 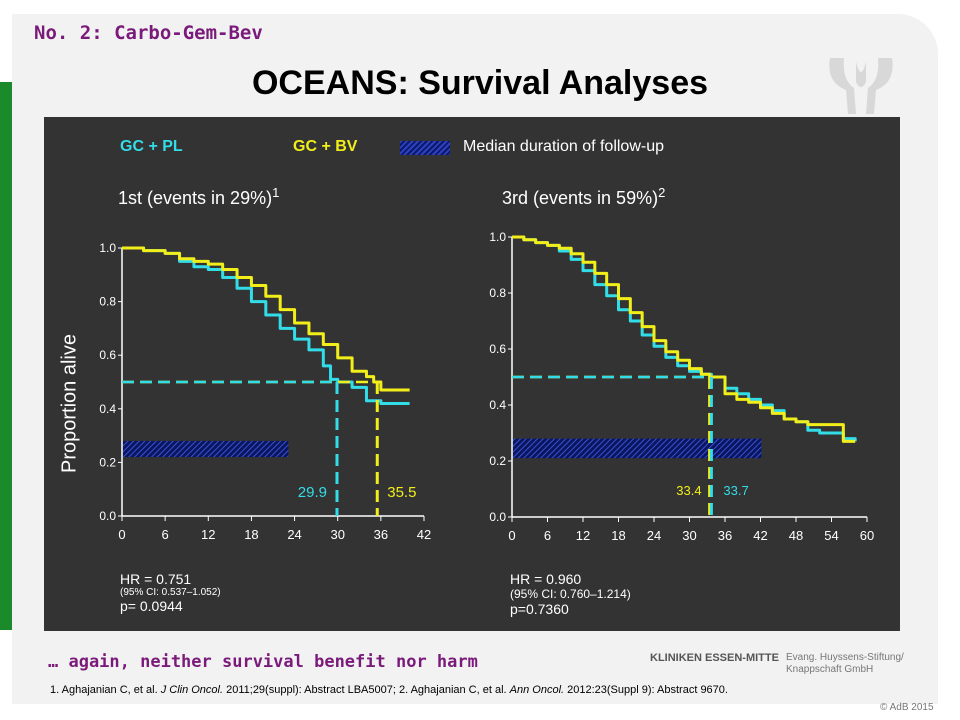 What do you see at coordinates (564, 146) in the screenshot?
I see `legend-follow-up: Median duration of follow-up` at bounding box center [564, 146].